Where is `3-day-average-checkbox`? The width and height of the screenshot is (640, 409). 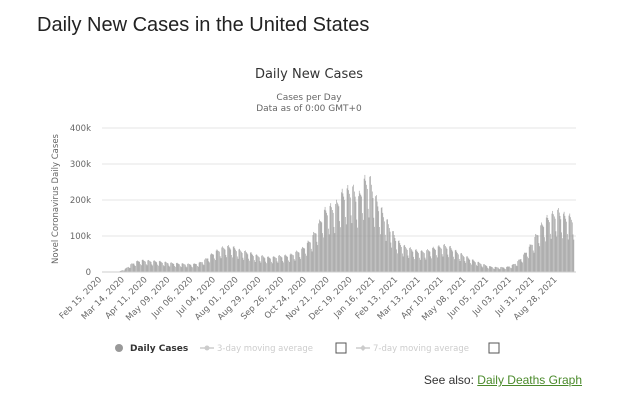 3-day-average-checkbox is located at coordinates (341, 348).